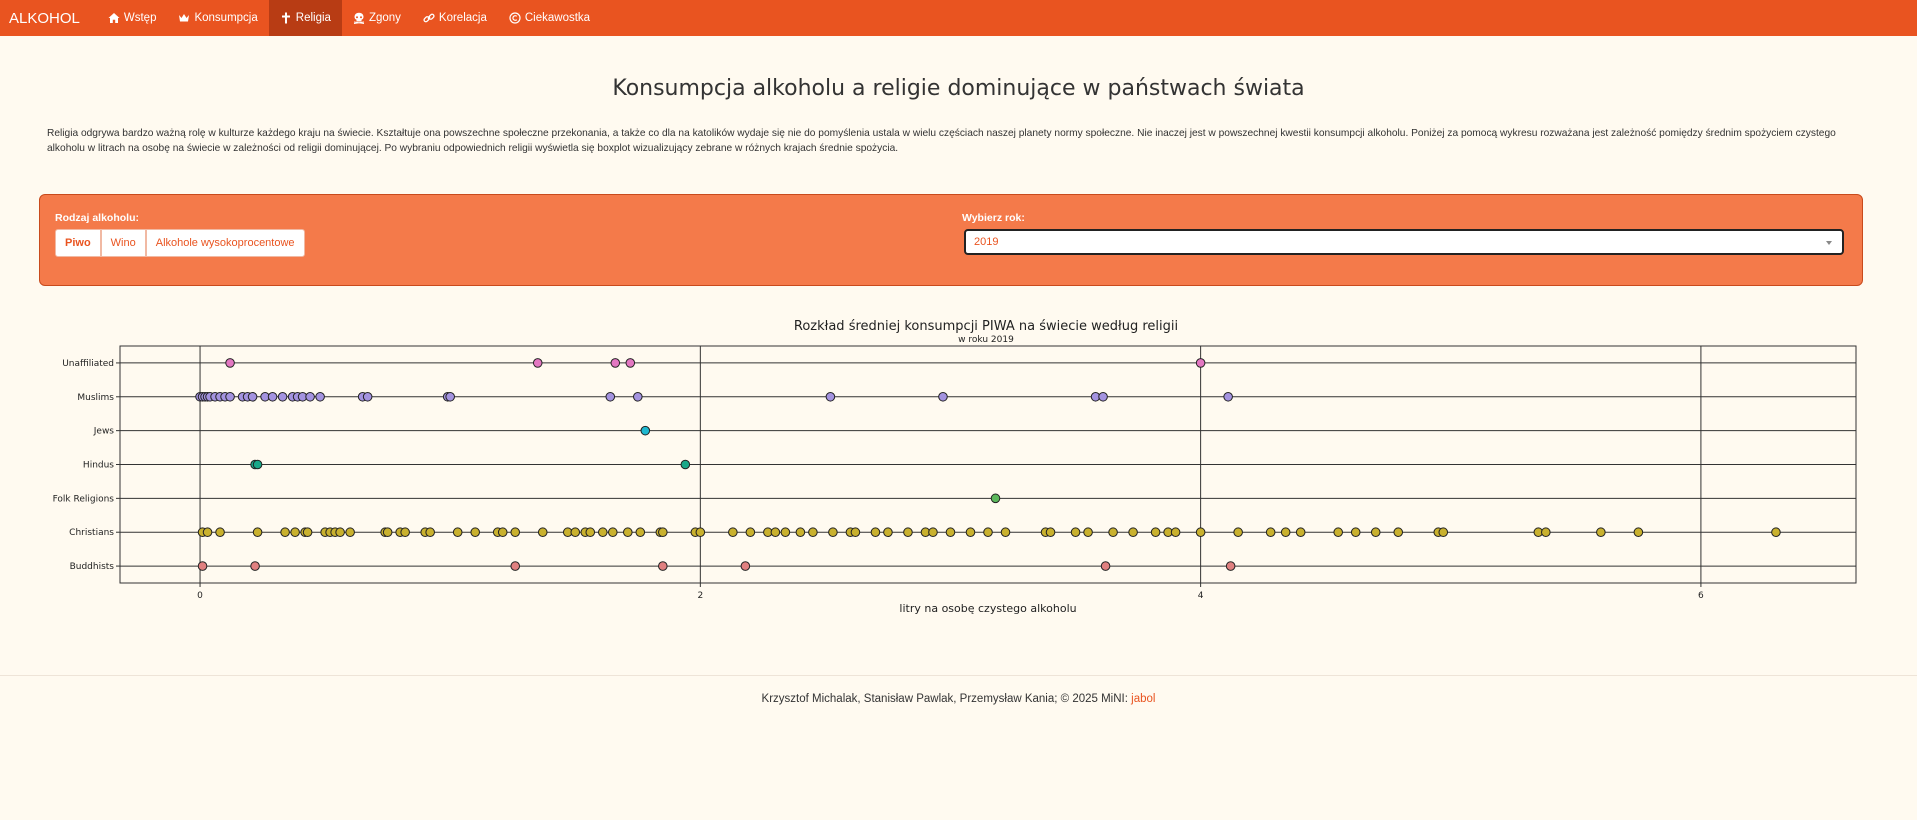 This screenshot has height=820, width=1917. Describe the element at coordinates (429, 18) in the screenshot. I see `link-icon` at that location.